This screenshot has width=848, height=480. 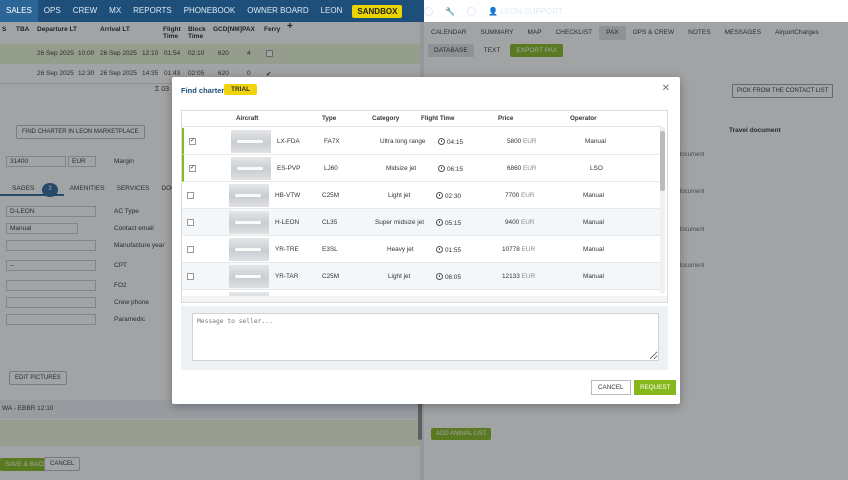 What do you see at coordinates (455, 142) in the screenshot?
I see `time-value: 04:15` at bounding box center [455, 142].